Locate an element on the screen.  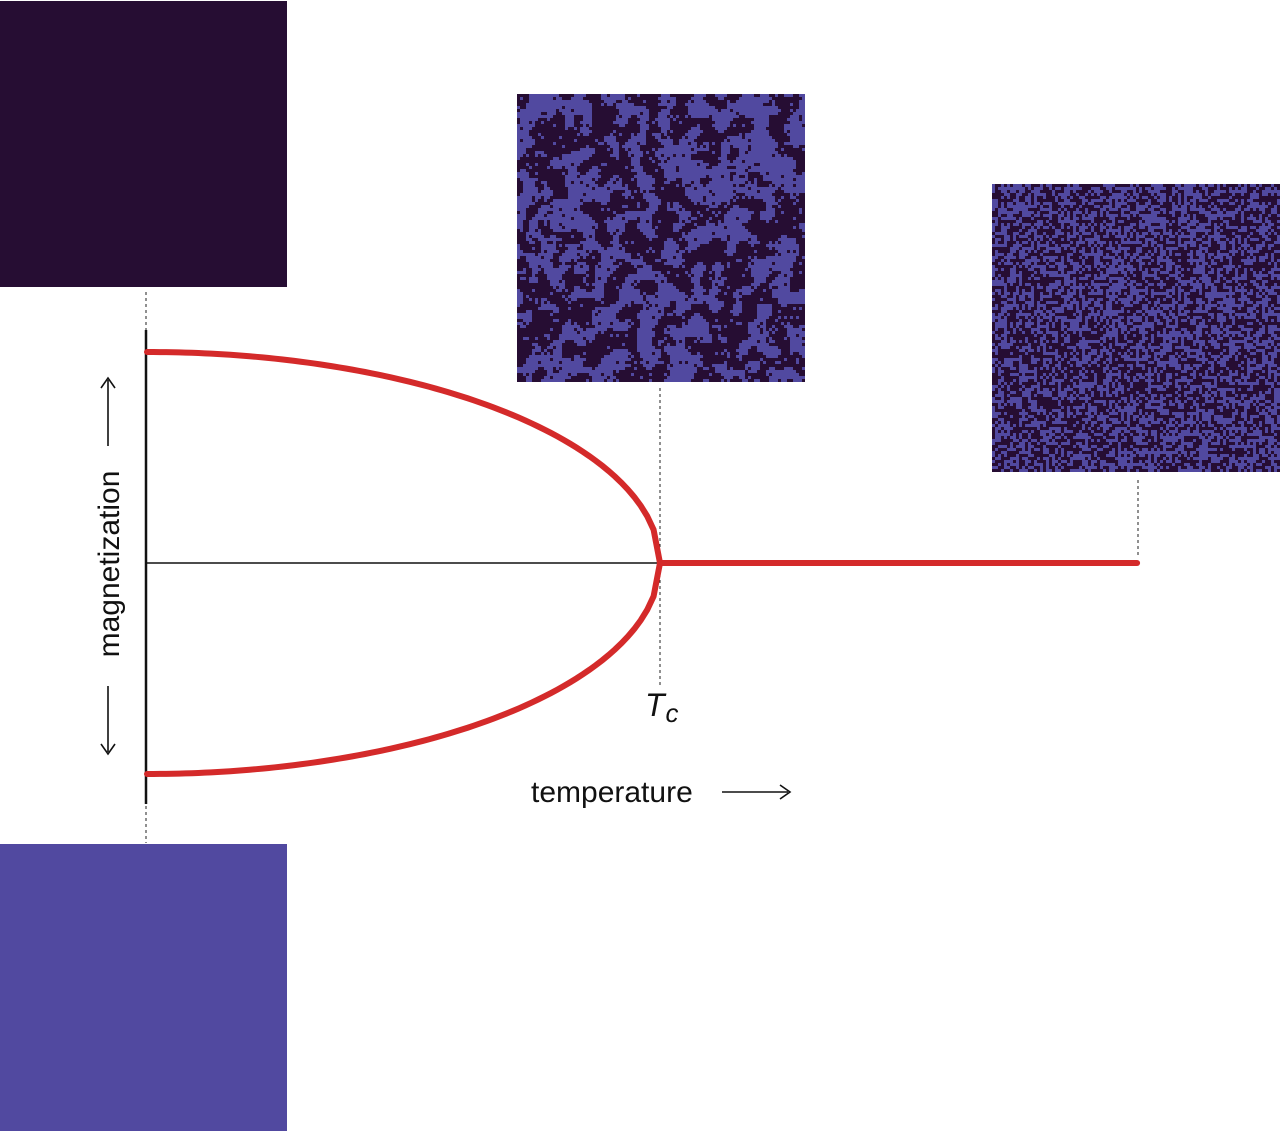
critical-temperature-subscript: c is located at coordinates (672, 713).